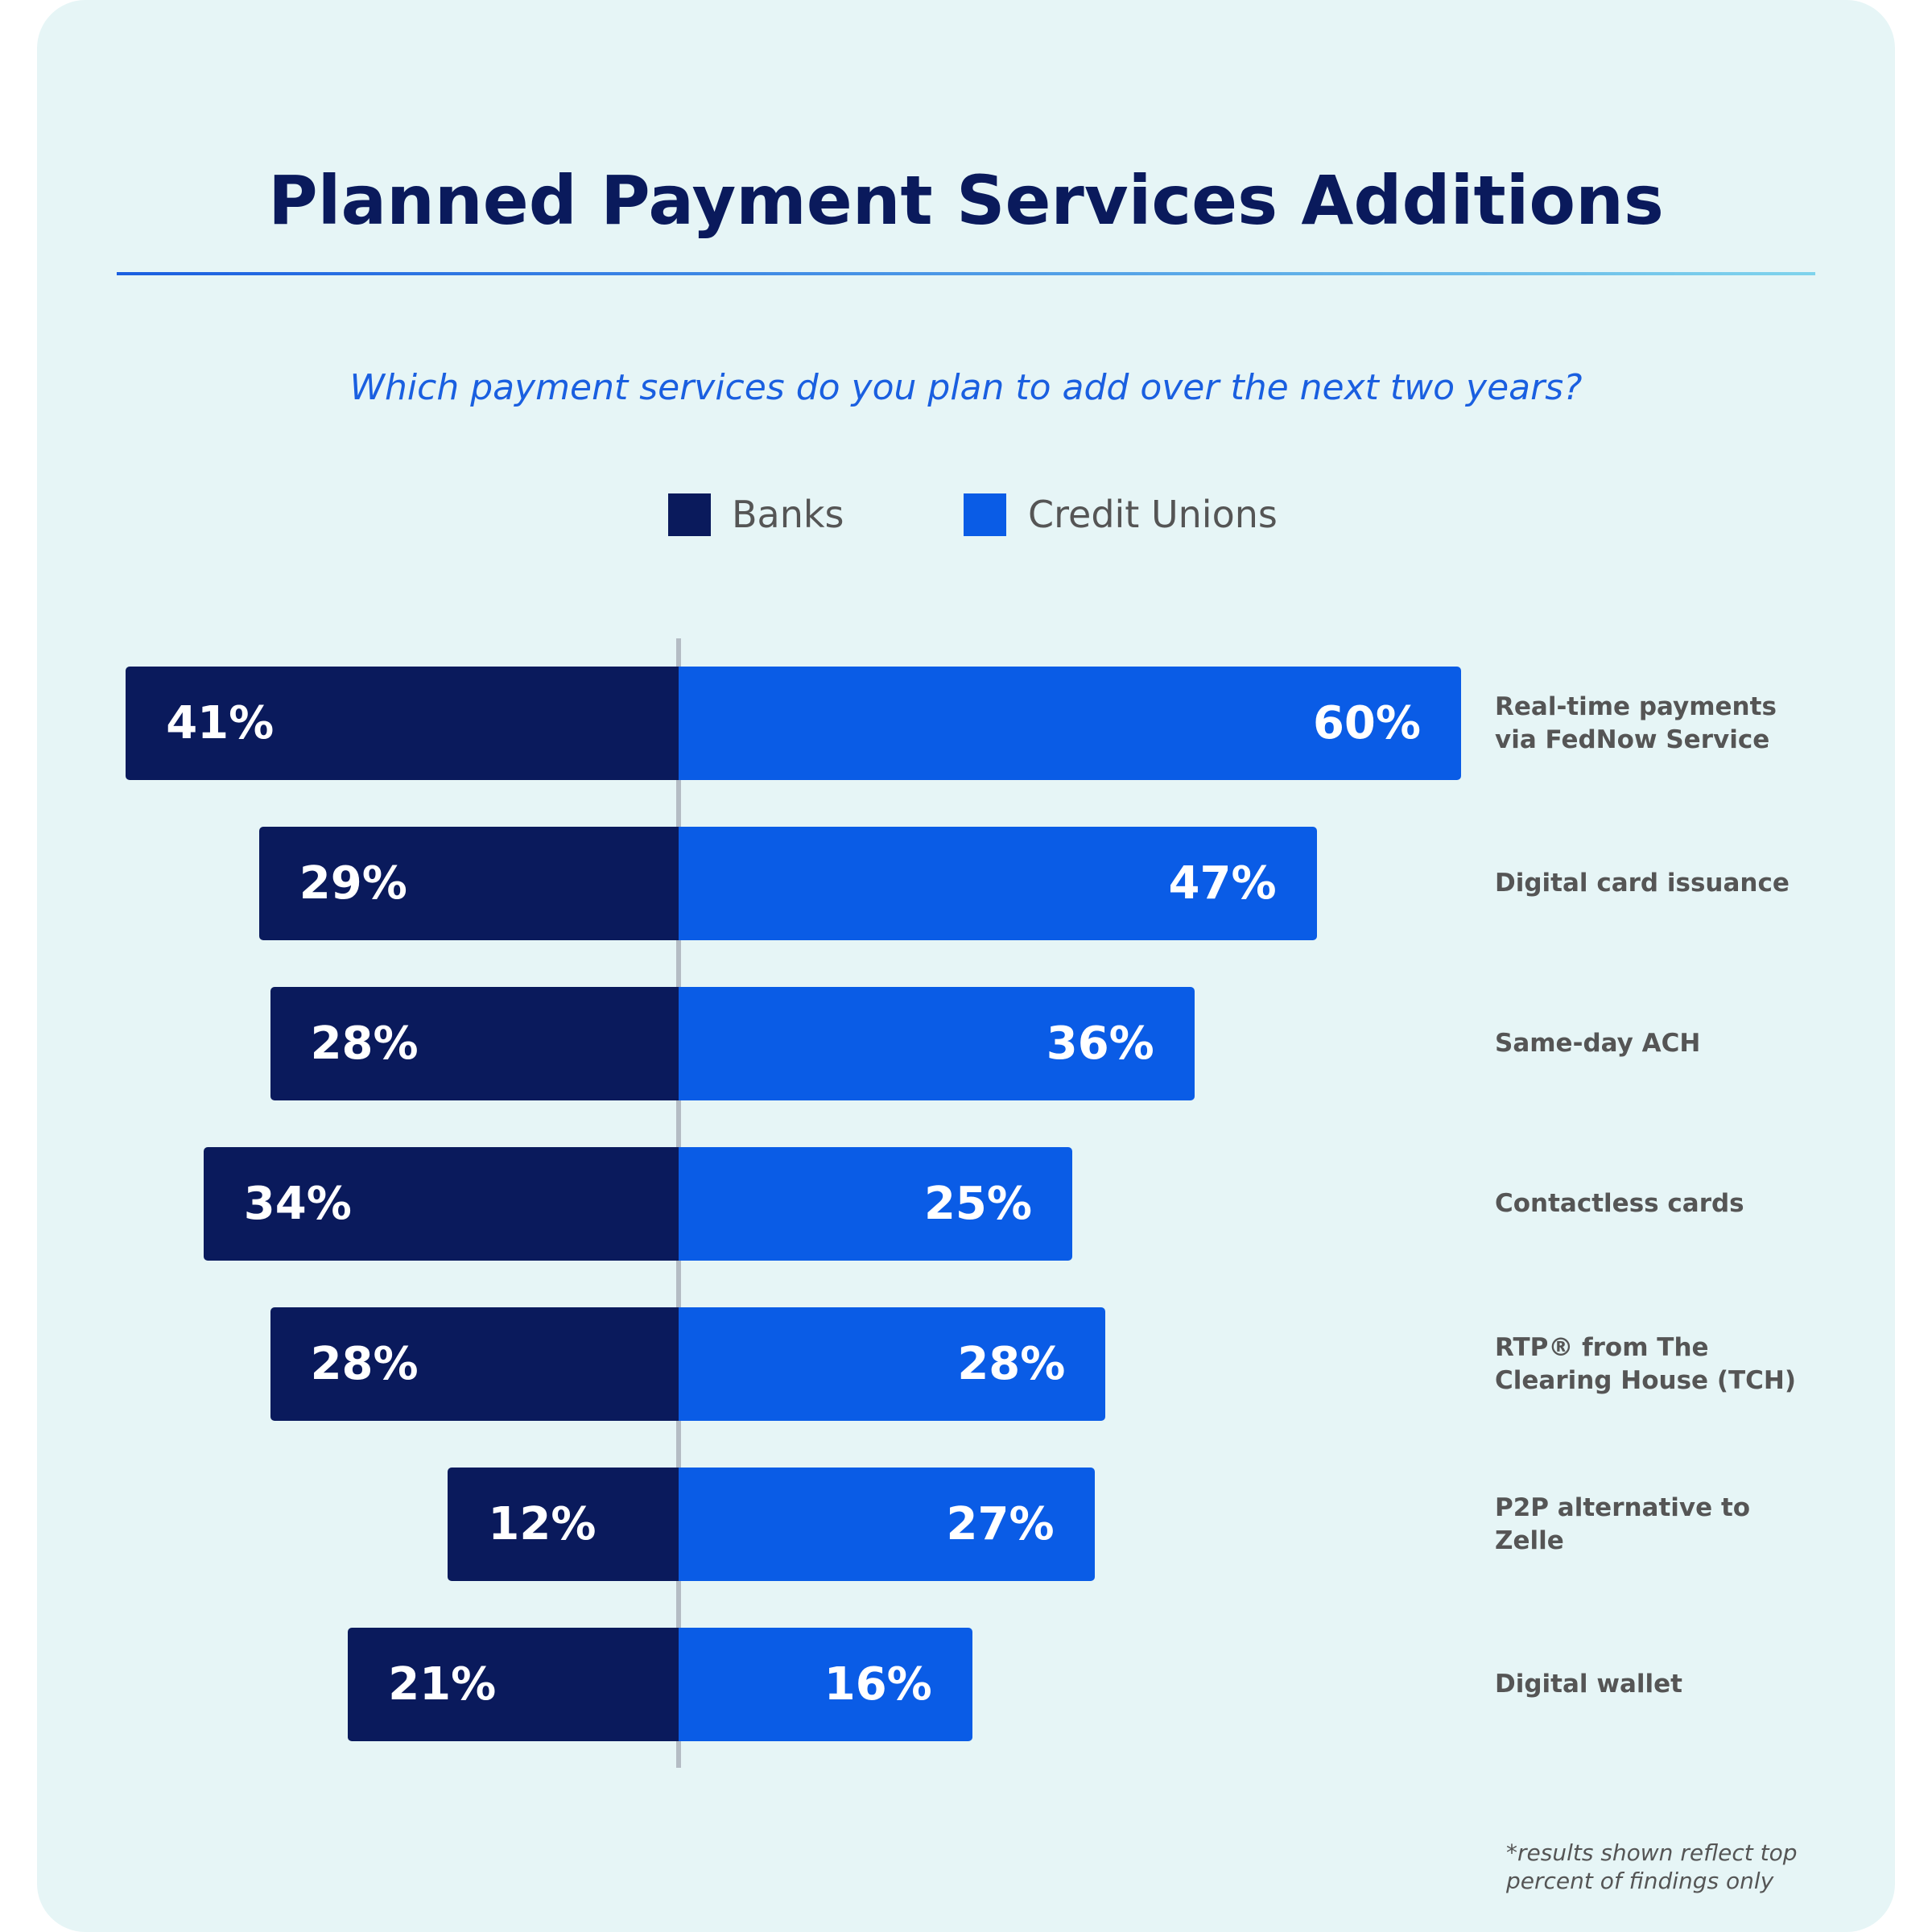 This screenshot has height=1932, width=1932. What do you see at coordinates (1366, 723) in the screenshot?
I see `value-label: 60%` at bounding box center [1366, 723].